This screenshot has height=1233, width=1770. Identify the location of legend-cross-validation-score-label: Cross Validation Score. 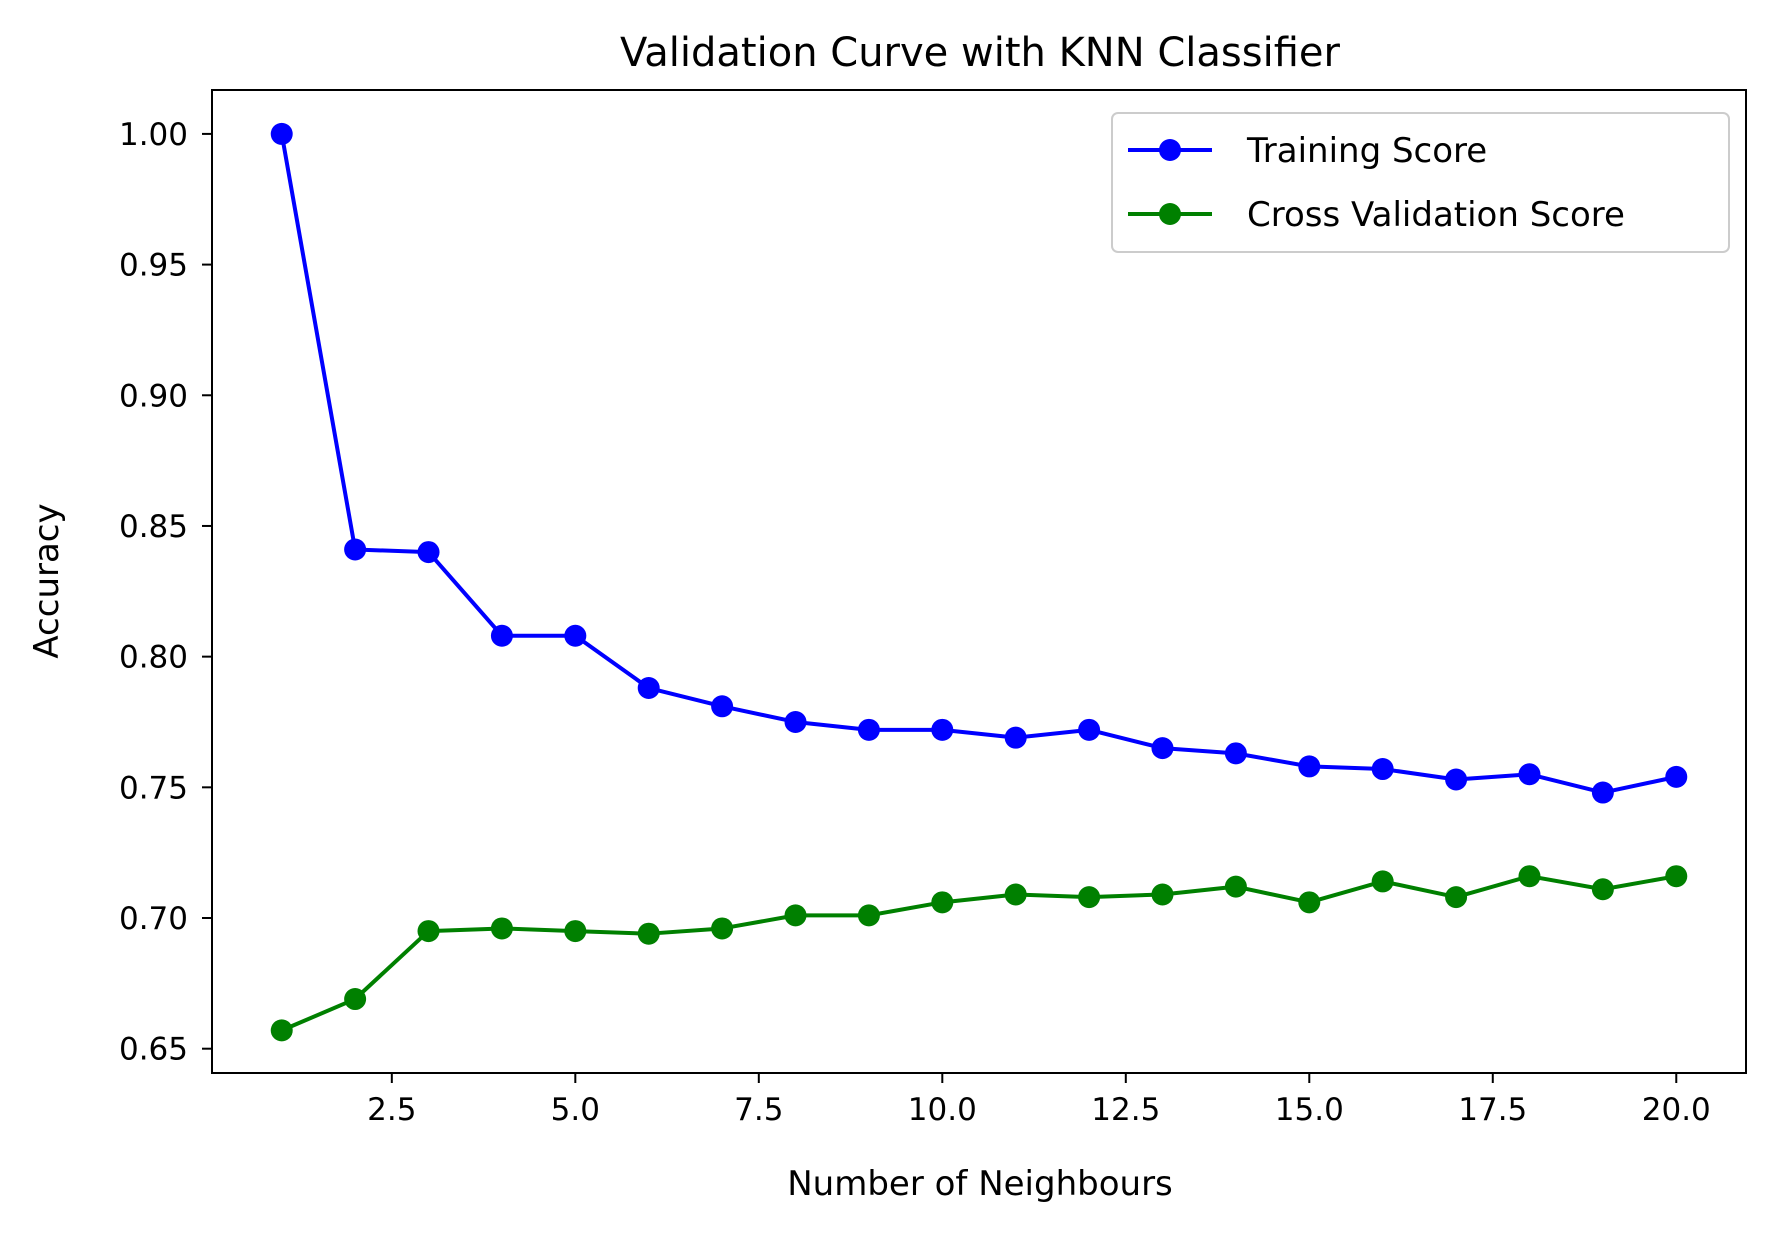
(1436, 215).